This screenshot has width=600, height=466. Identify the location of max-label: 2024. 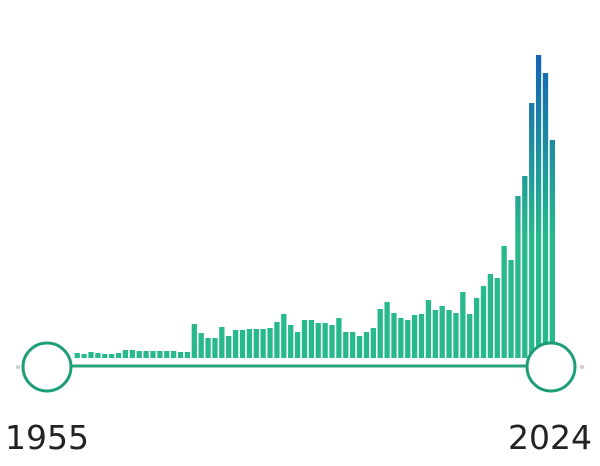
(550, 437).